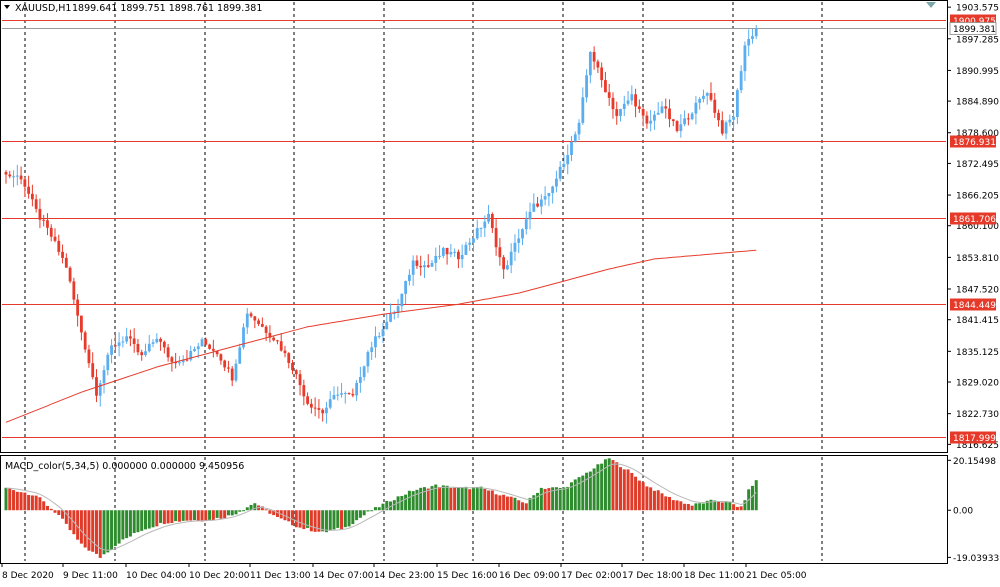 The image size is (1000, 587). What do you see at coordinates (7, 7) in the screenshot?
I see `dropdown-triangle-icon` at bounding box center [7, 7].